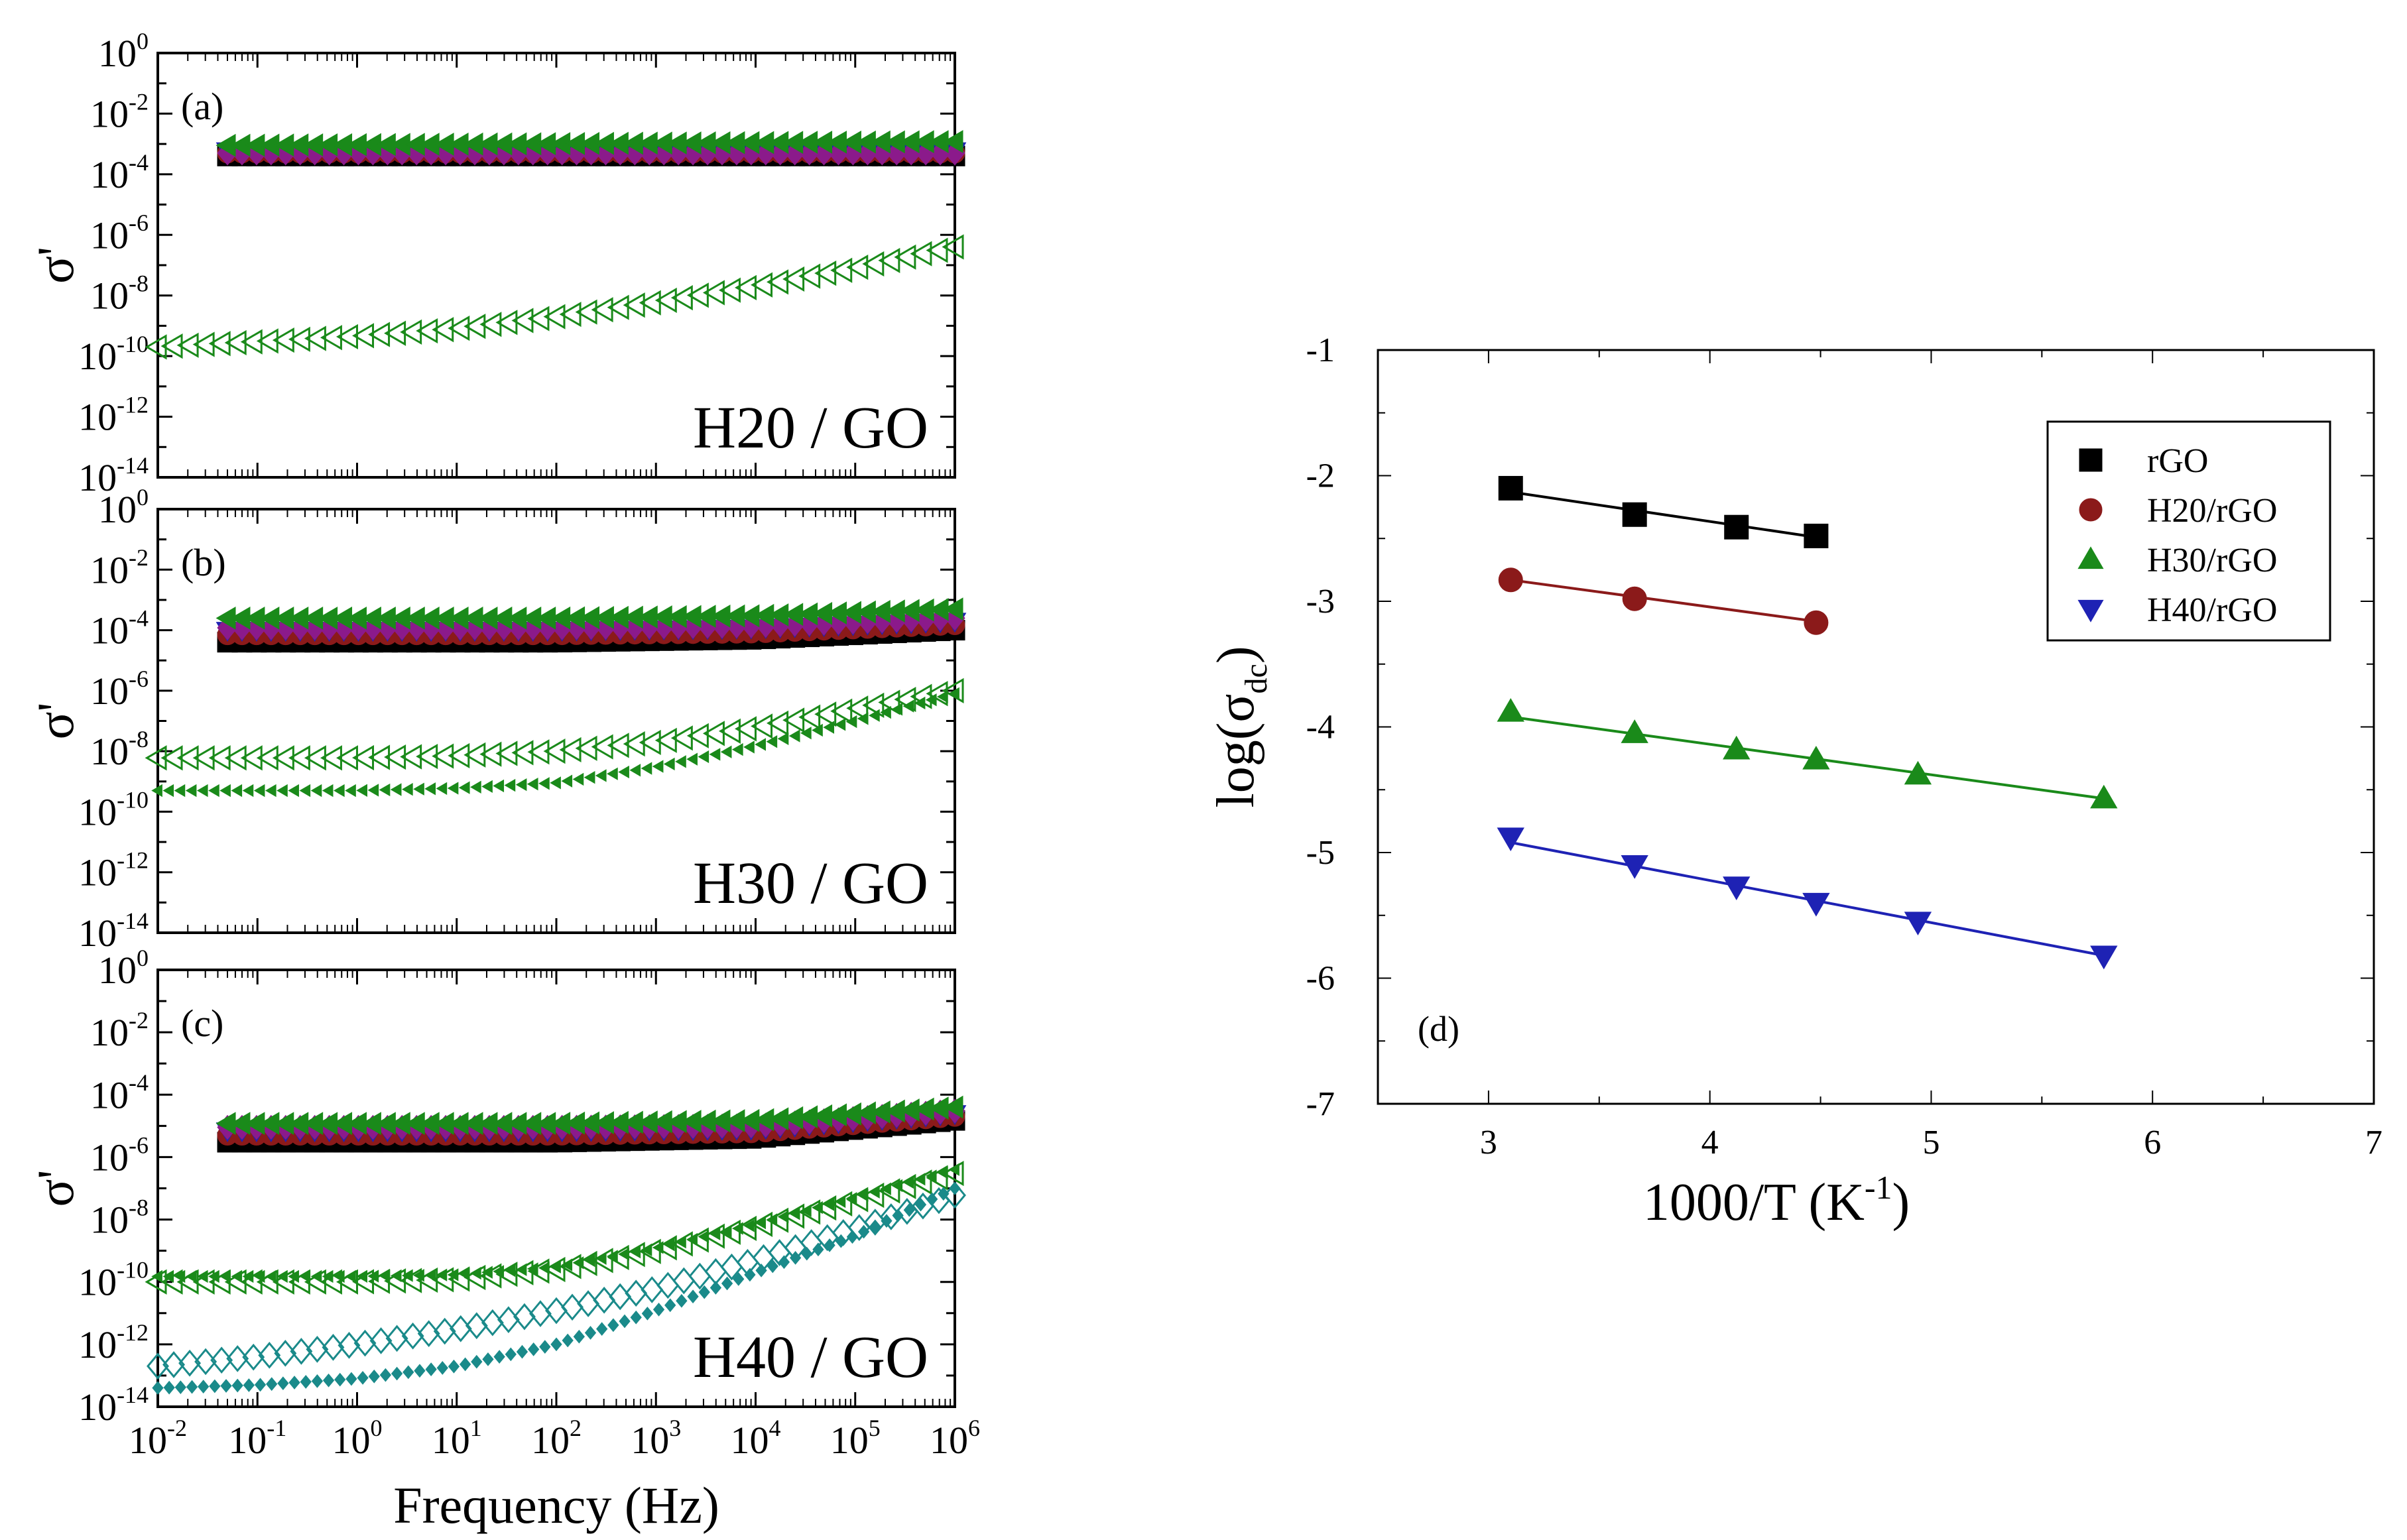 This screenshot has height=1540, width=2407. What do you see at coordinates (119, 1030) in the screenshot?
I see `y-tick-label: 10⁻²` at bounding box center [119, 1030].